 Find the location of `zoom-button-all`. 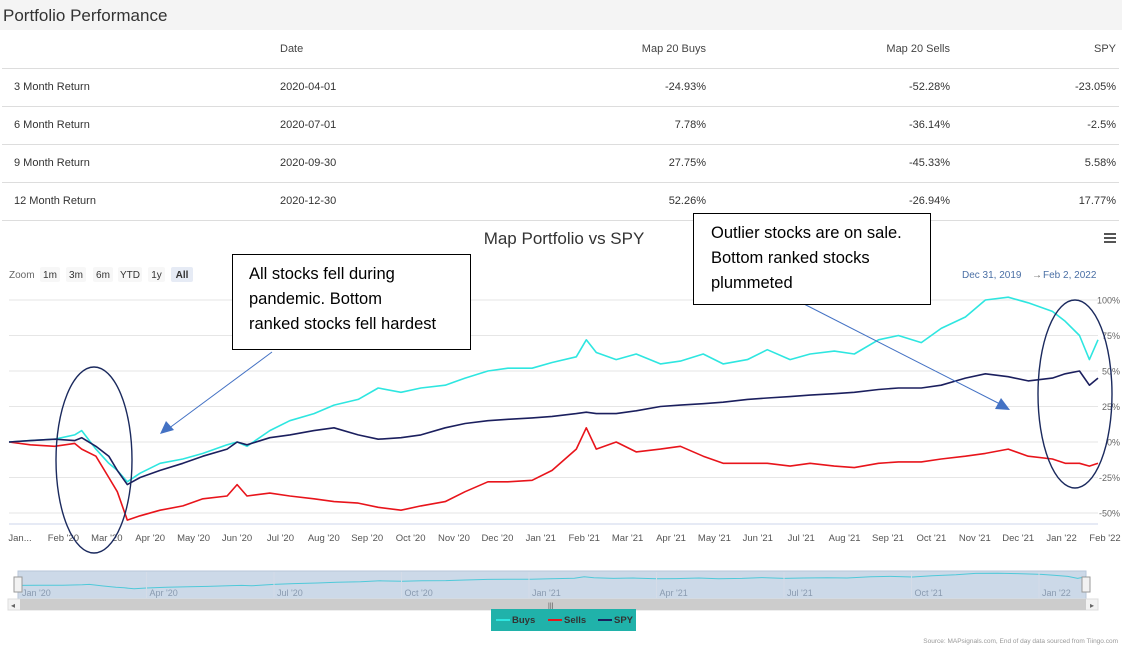

zoom-button-all is located at coordinates (182, 274).